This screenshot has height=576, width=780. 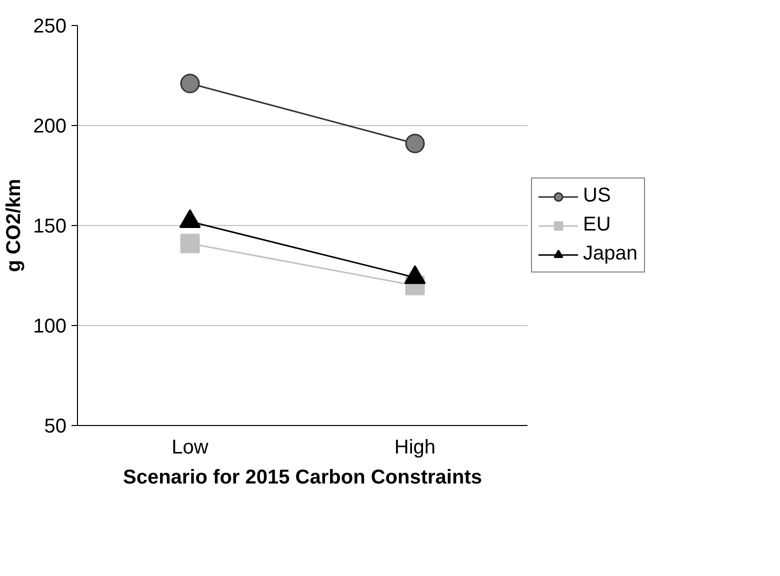 I want to click on y-axis-title: g CO2/km, so click(x=14, y=225).